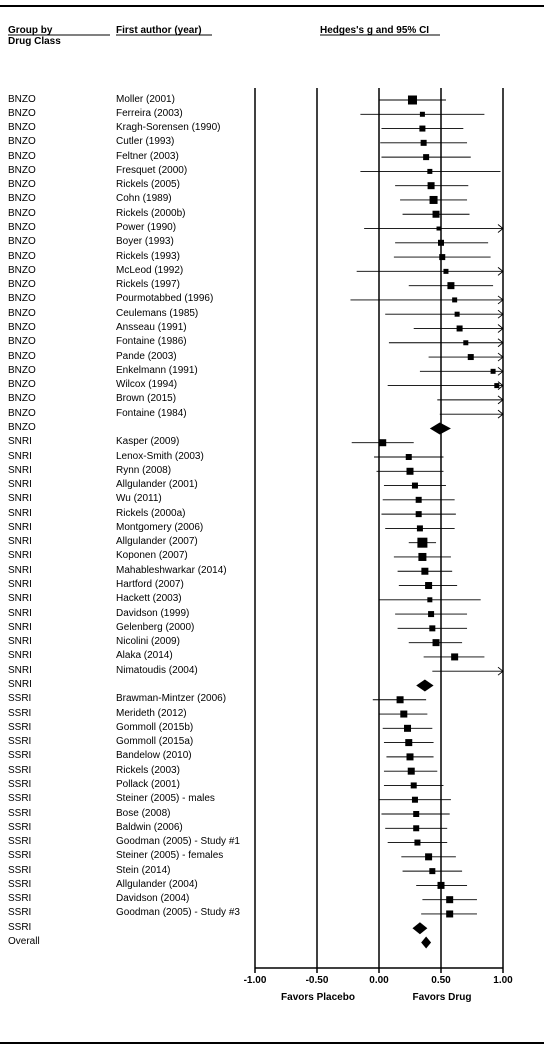 This screenshot has width=544, height=1050. I want to click on study-label: Goodman (2005) - Study #3, so click(178, 913).